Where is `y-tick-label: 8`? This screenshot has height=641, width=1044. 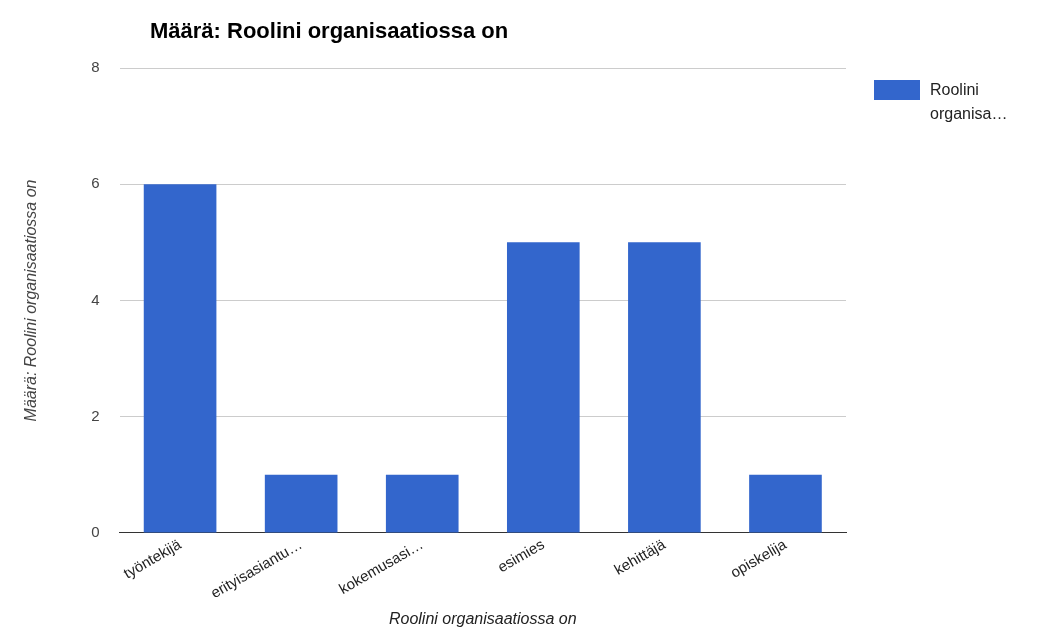 y-tick-label: 8 is located at coordinates (95, 67).